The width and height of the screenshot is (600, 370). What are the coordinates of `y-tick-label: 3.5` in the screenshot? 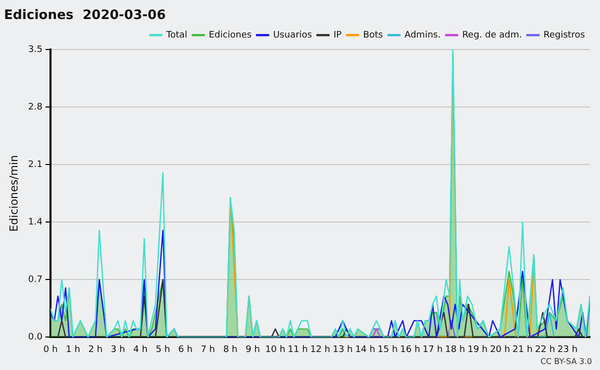 It's located at (35, 49).